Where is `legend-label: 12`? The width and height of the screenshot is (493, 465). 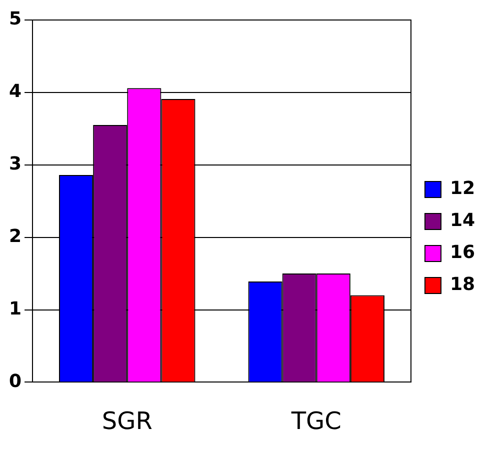
legend-label: 12 is located at coordinates (463, 189).